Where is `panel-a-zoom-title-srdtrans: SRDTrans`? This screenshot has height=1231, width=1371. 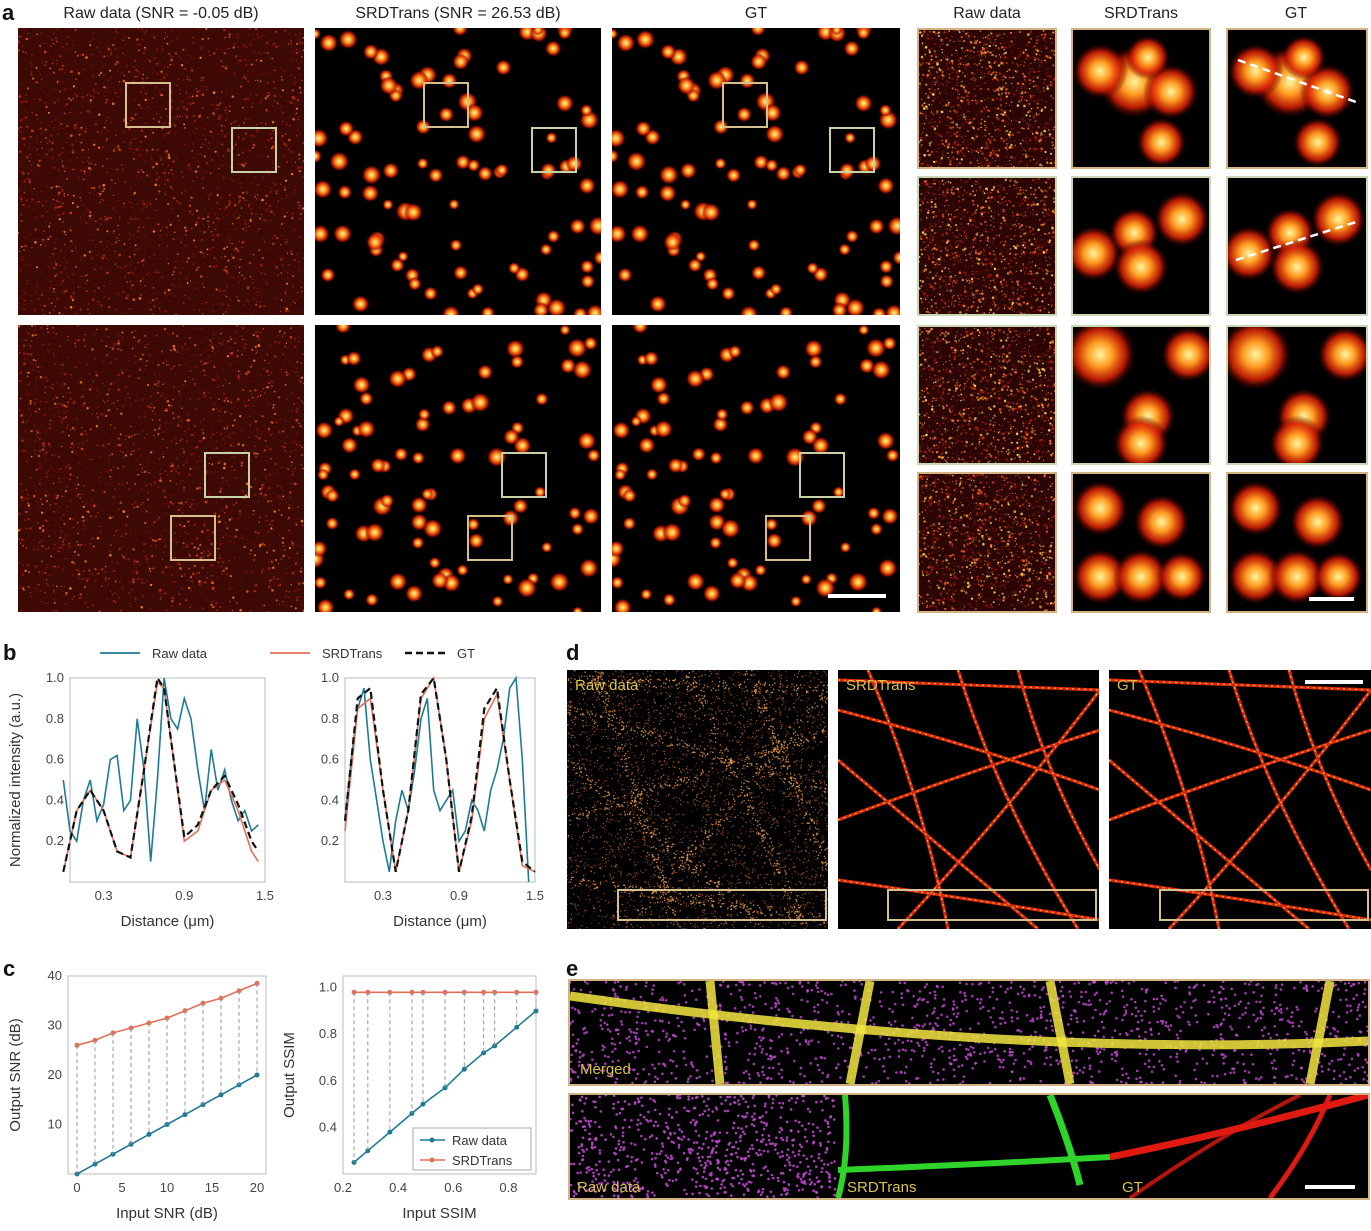
panel-a-zoom-title-srdtrans: SRDTrans is located at coordinates (1141, 13).